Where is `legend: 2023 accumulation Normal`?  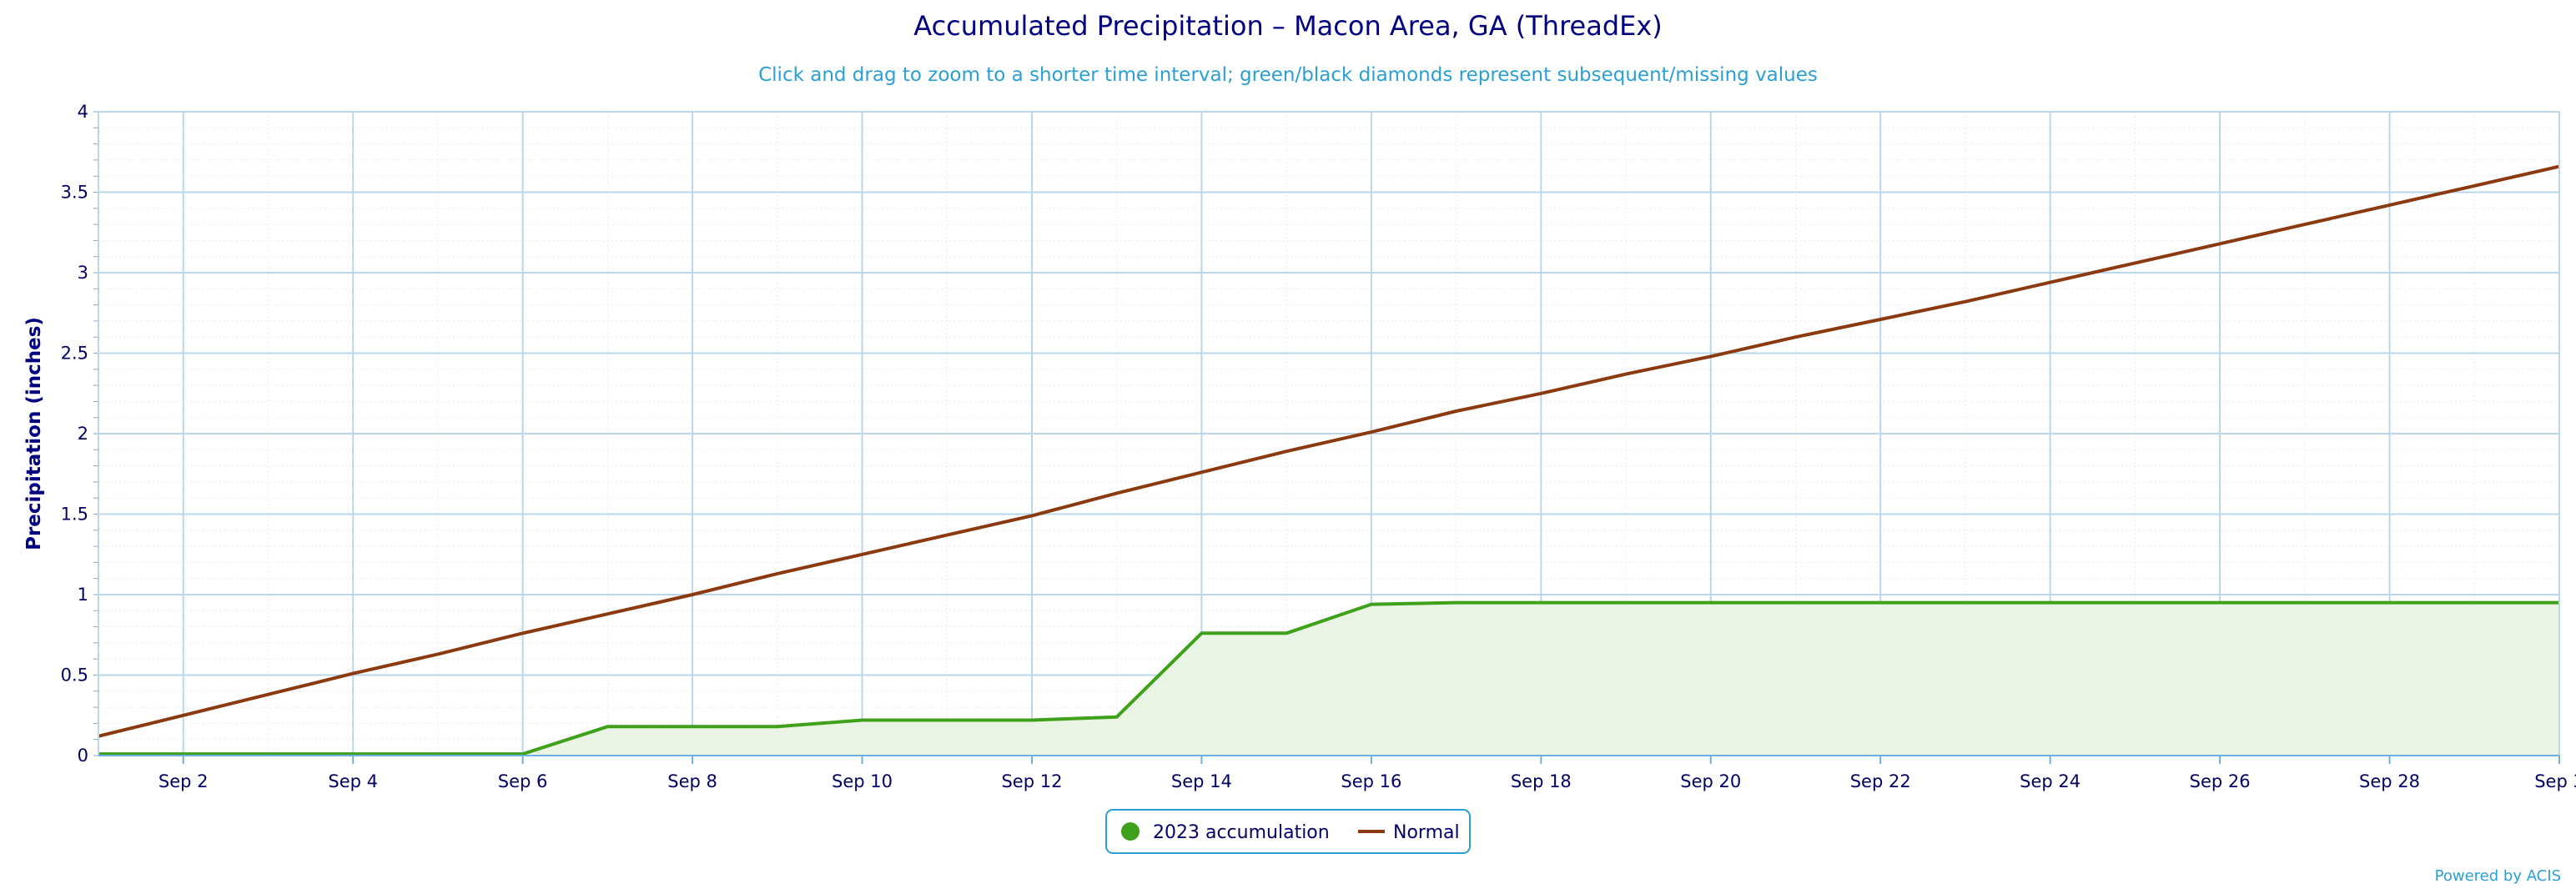 legend: 2023 accumulation Normal is located at coordinates (1288, 831).